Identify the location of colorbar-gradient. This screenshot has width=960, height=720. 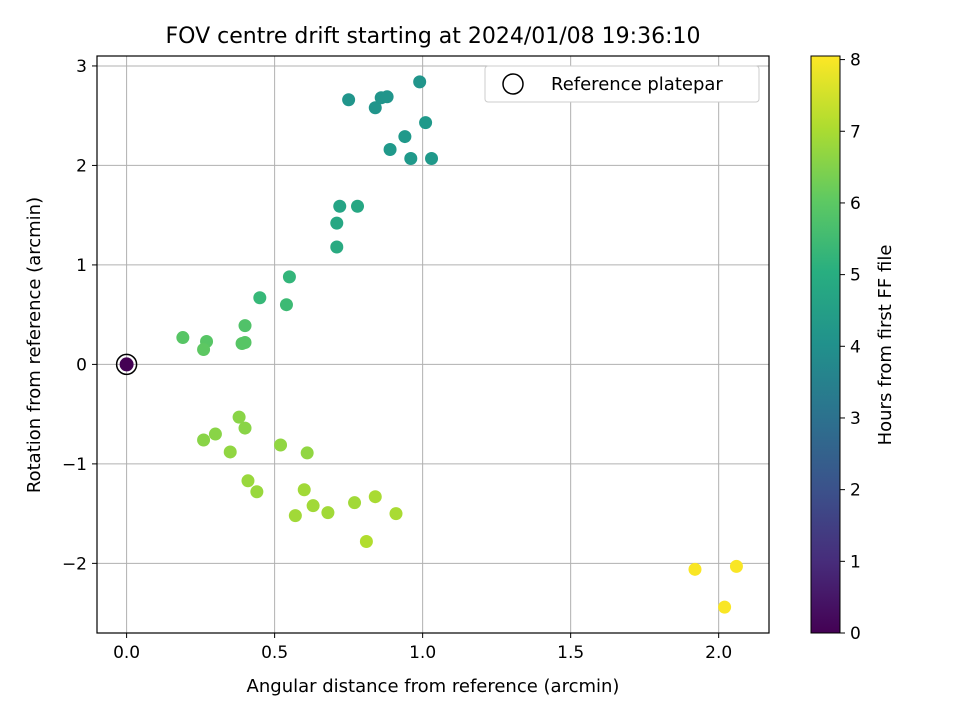
(825, 344).